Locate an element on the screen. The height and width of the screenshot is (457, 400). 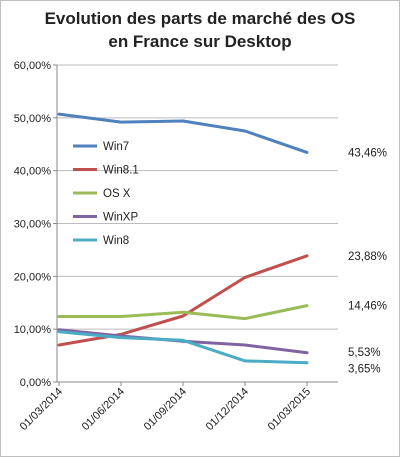
y-tick-label: 30,00% is located at coordinates (33, 225).